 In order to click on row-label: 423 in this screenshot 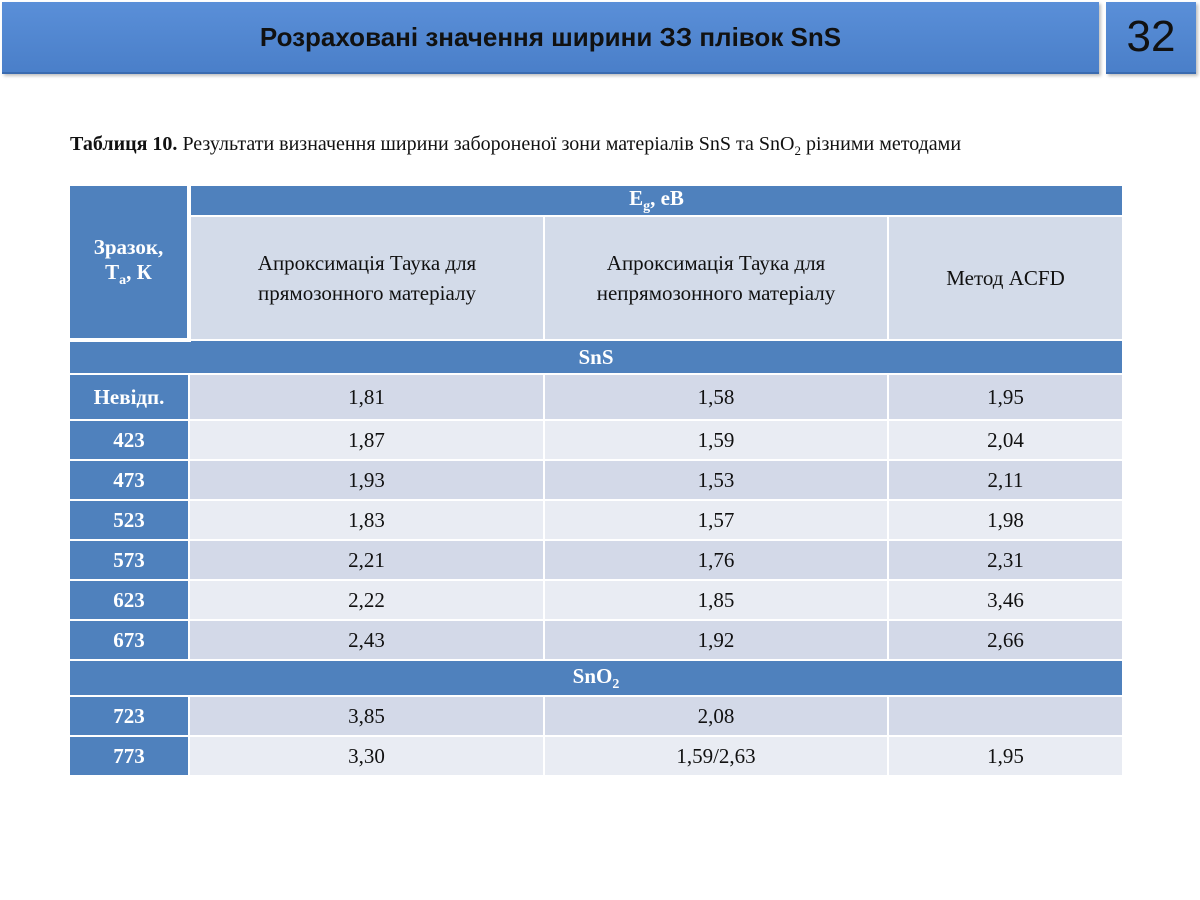, I will do `click(129, 440)`.